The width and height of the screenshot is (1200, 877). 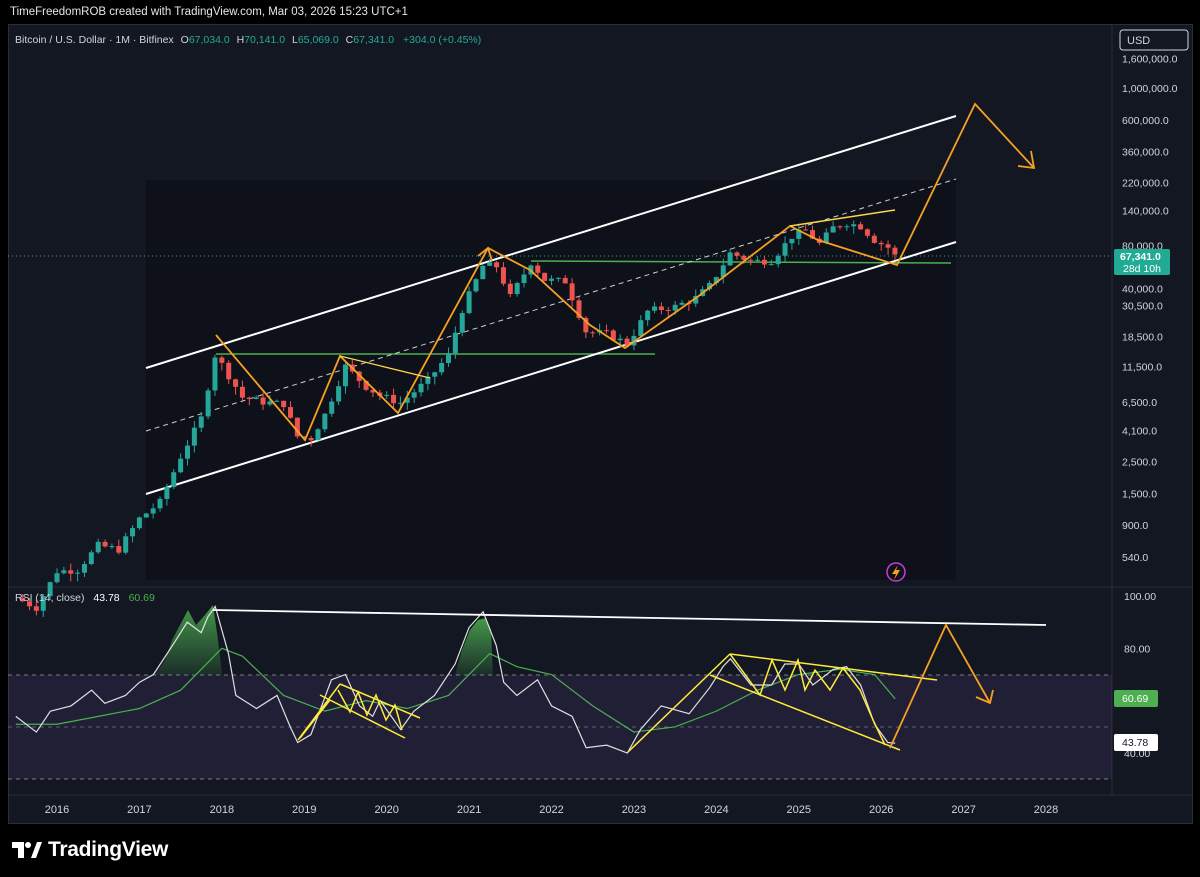 I want to click on rsi-tick-label: 100.00, so click(x=1140, y=597).